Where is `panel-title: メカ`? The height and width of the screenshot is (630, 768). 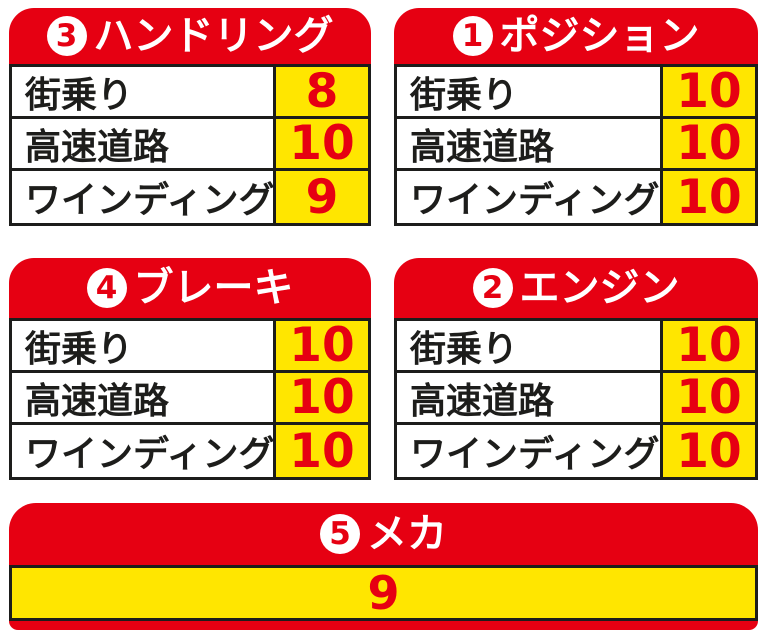
panel-title: メカ is located at coordinates (407, 534).